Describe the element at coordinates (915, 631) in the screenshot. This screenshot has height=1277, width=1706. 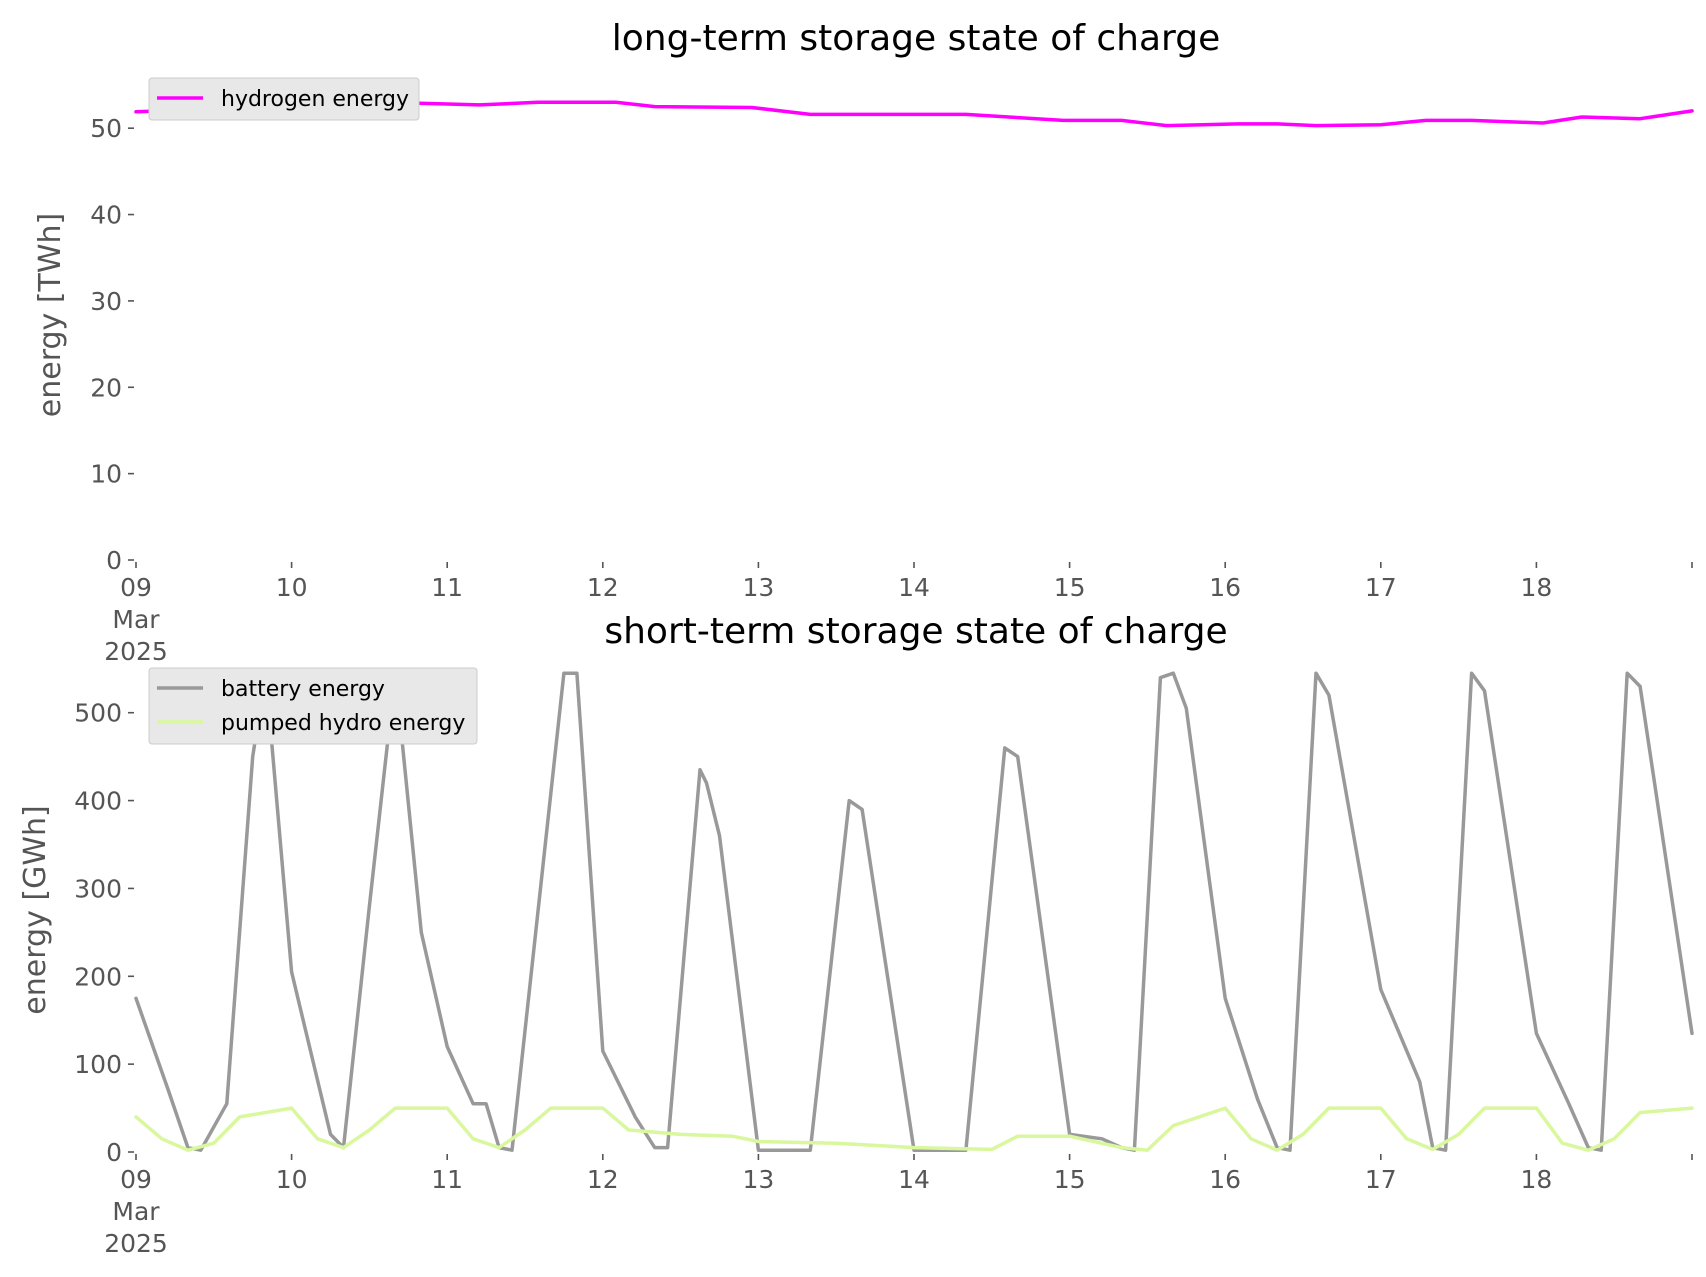
I see `chart-title: short-term storage state of charge` at that location.